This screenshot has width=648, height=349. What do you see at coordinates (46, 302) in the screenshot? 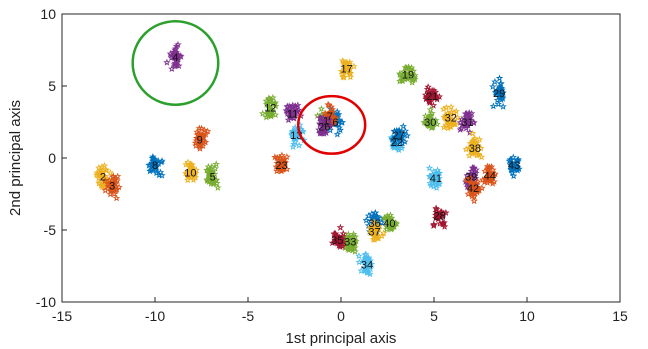
I see `y-tick-label: -10` at bounding box center [46, 302].